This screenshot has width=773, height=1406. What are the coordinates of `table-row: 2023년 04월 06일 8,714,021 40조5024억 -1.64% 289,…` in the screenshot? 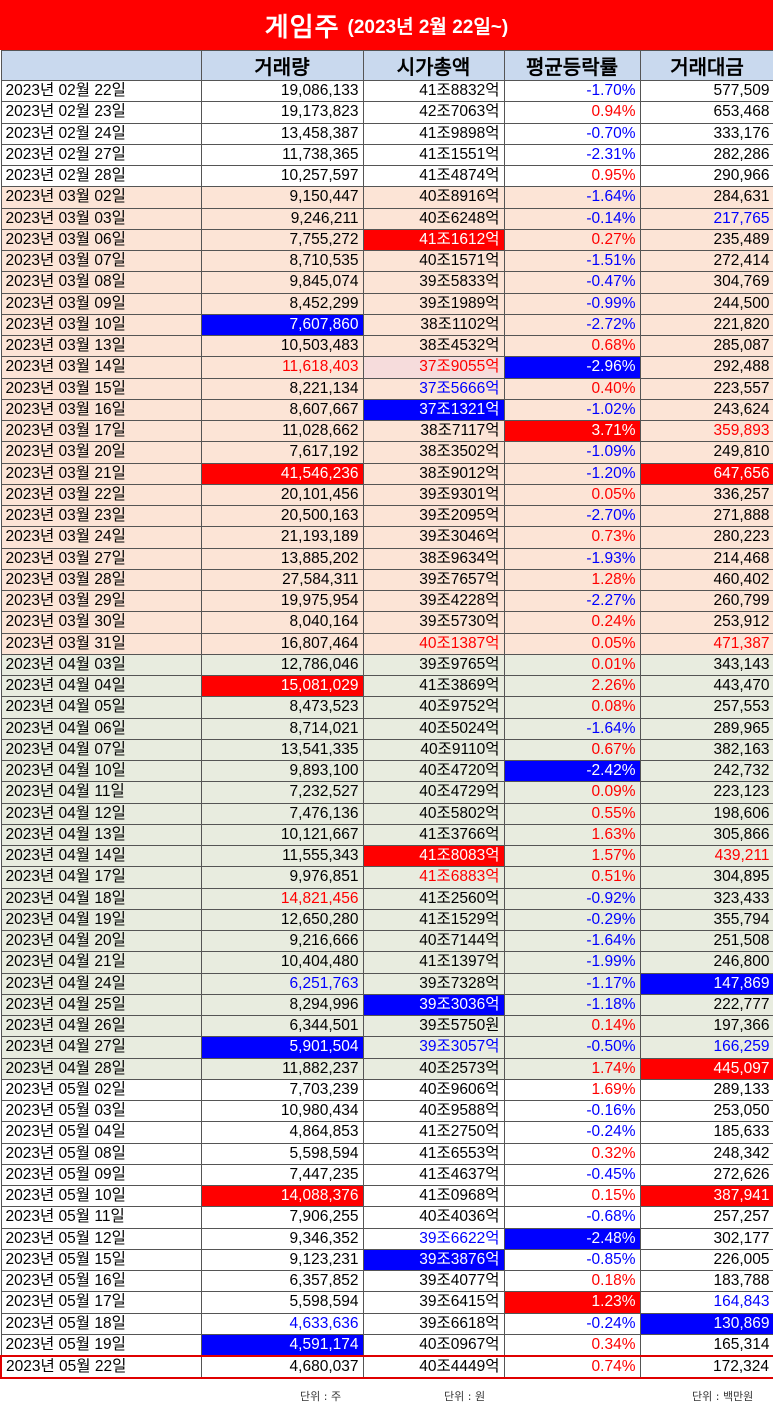 It's located at (386, 728).